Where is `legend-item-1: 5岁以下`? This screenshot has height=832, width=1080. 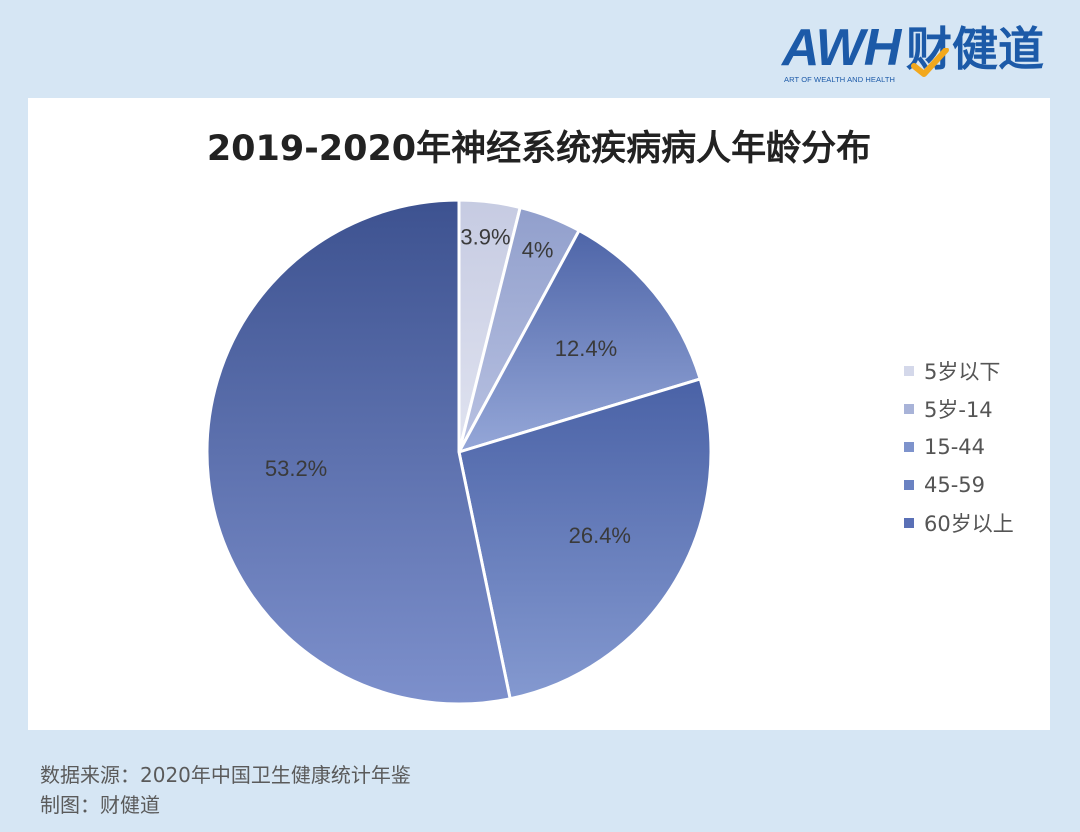 legend-item-1: 5岁以下 is located at coordinates (959, 371).